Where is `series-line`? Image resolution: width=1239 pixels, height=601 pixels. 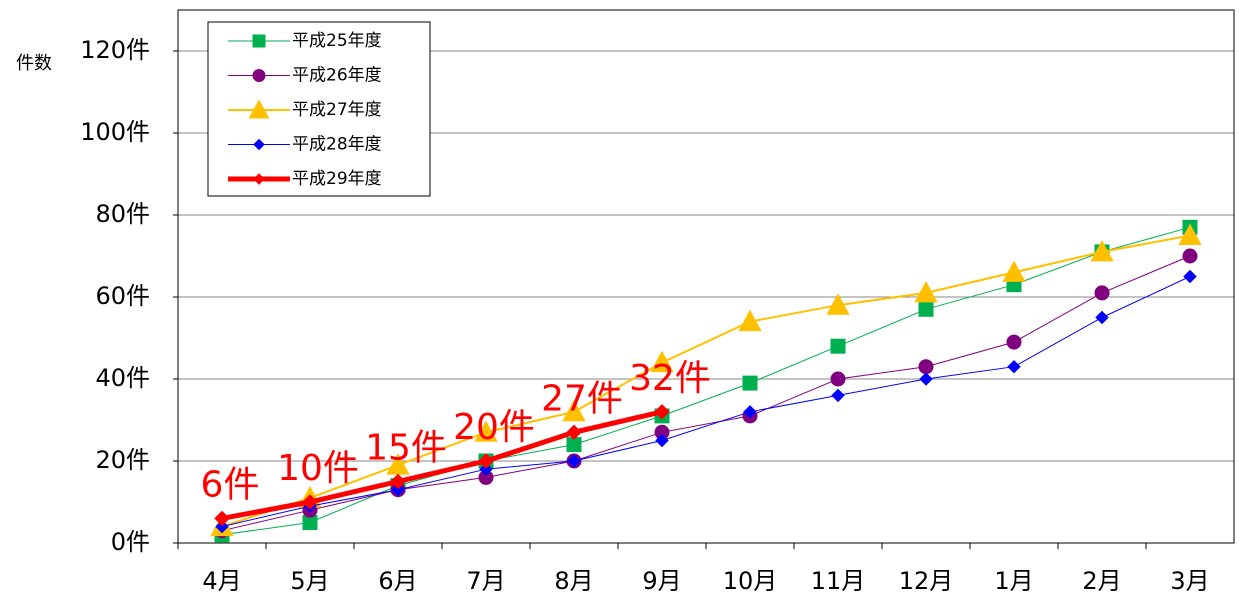
series-line is located at coordinates (442, 465).